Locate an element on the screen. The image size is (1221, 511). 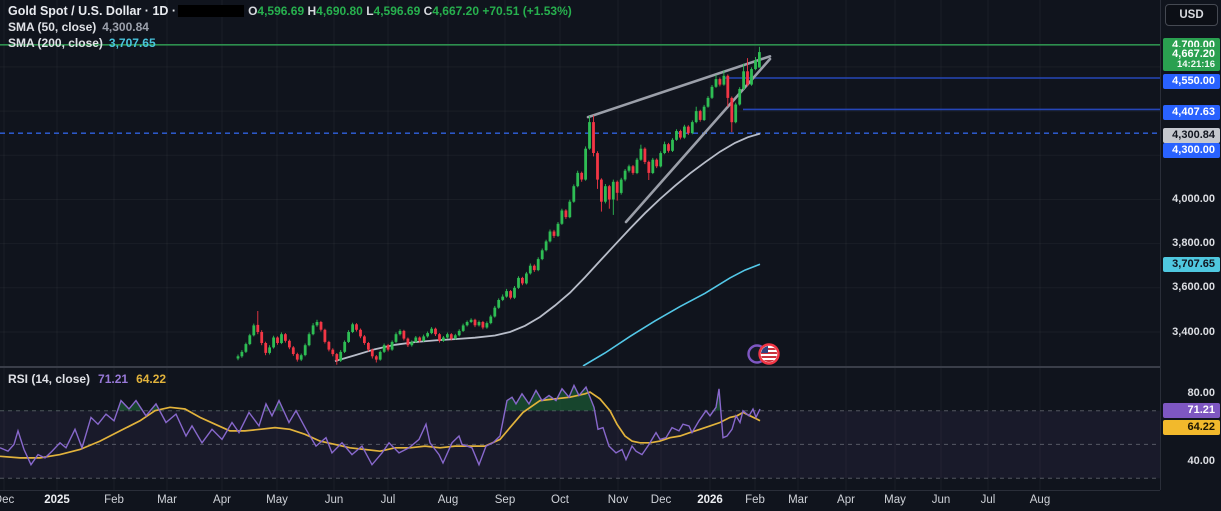
sma200-label: SMA (200, close) is located at coordinates (55, 43).